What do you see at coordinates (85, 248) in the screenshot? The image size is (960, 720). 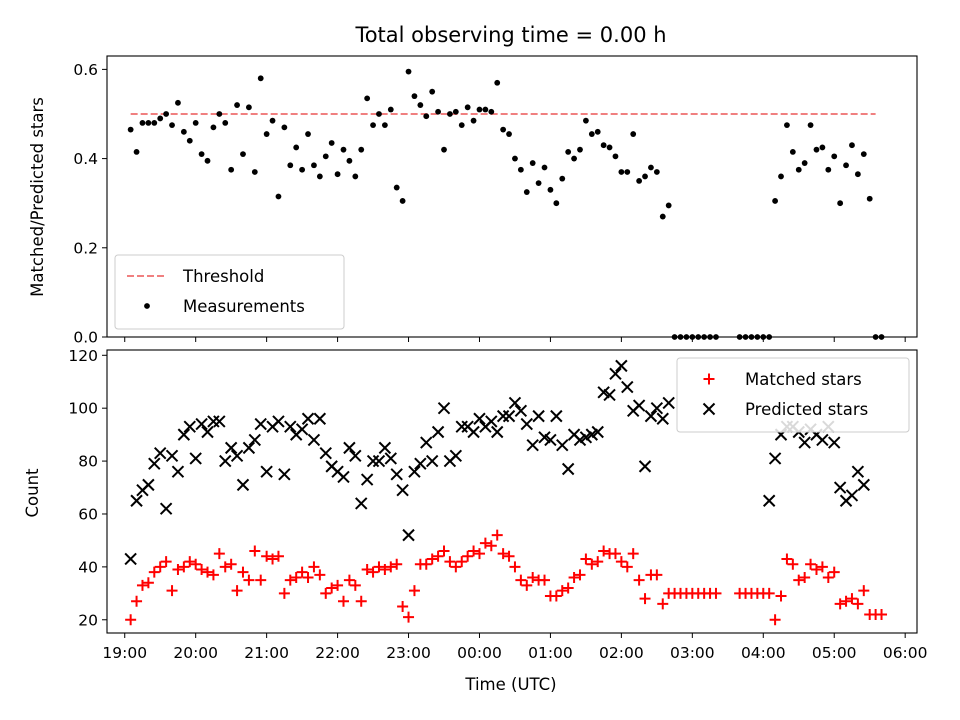 I see `y-tick-label: 0.2` at bounding box center [85, 248].